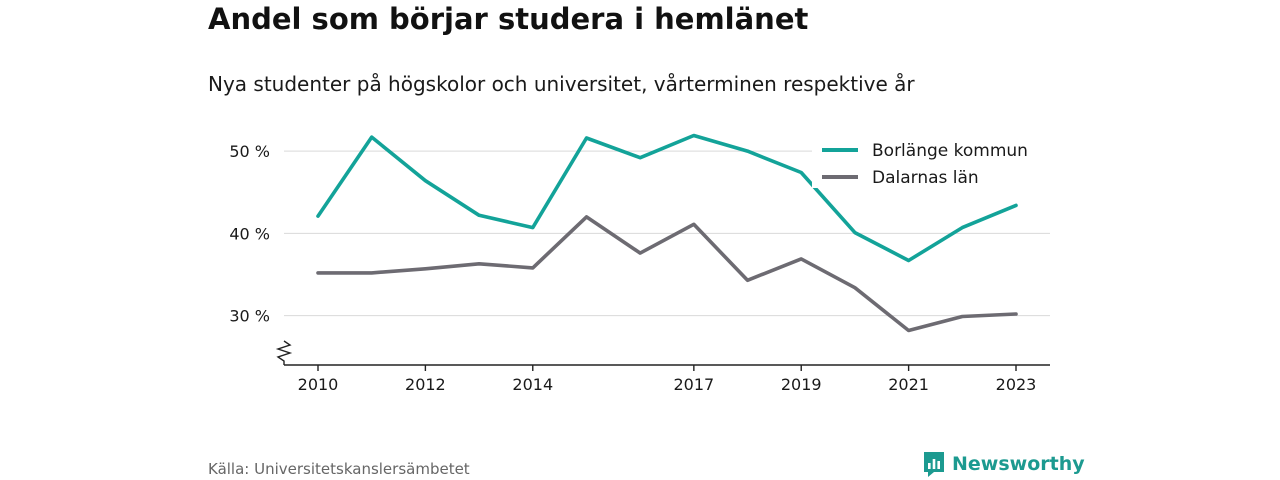 The image size is (1280, 480). What do you see at coordinates (908, 384) in the screenshot?
I see `x-tick-label: 2021` at bounding box center [908, 384].